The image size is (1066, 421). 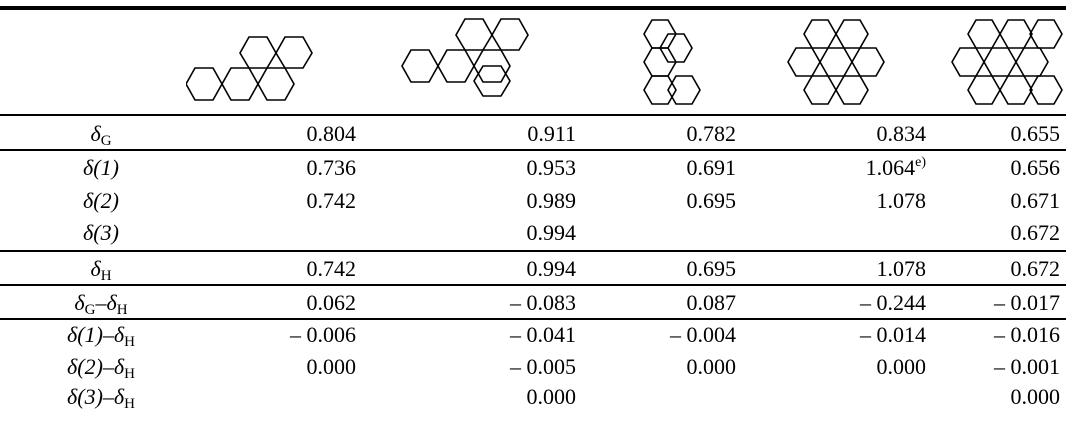 I want to click on fused-hexagon-structure-1-icon, so click(x=251, y=61).